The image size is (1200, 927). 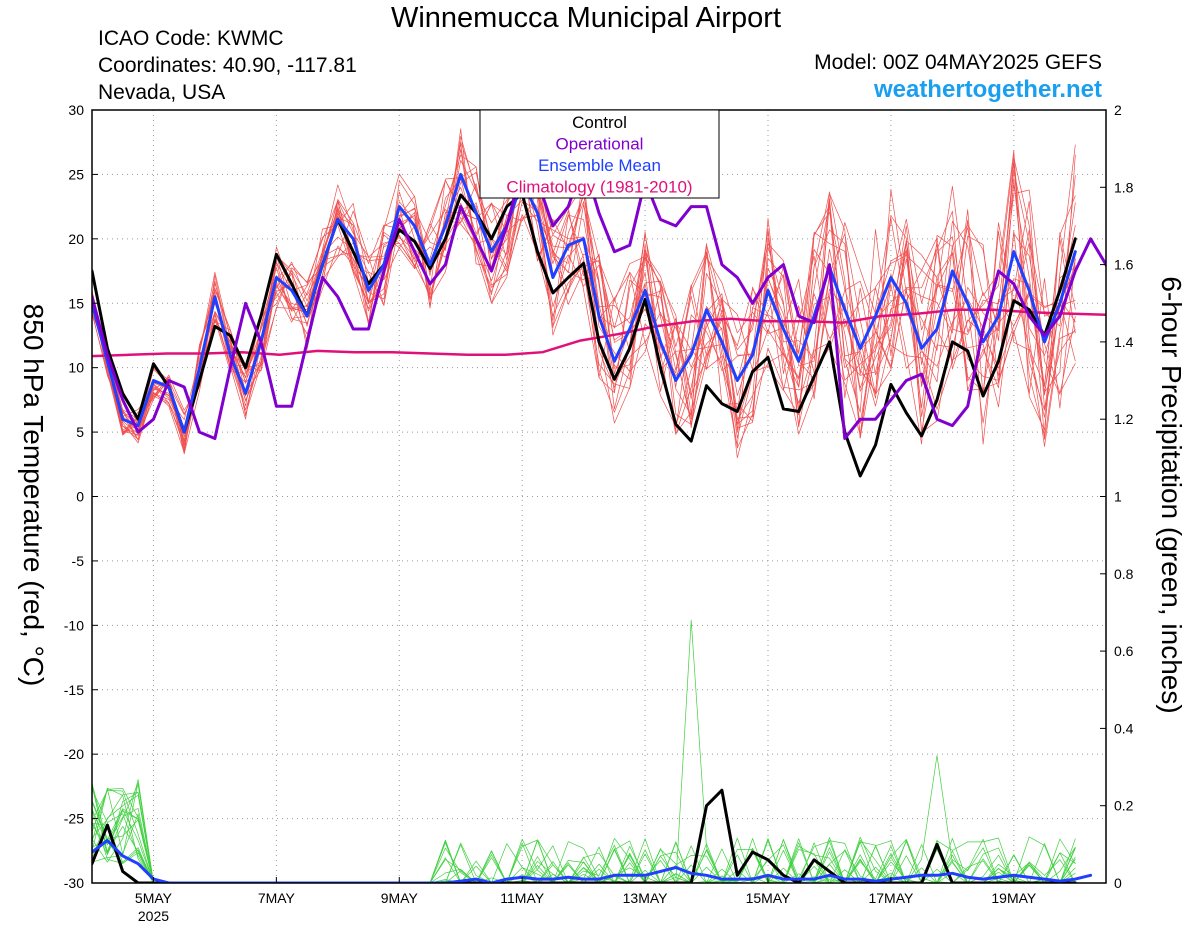 What do you see at coordinates (1124, 419) in the screenshot?
I see `y2-tick-label: 1.2` at bounding box center [1124, 419].